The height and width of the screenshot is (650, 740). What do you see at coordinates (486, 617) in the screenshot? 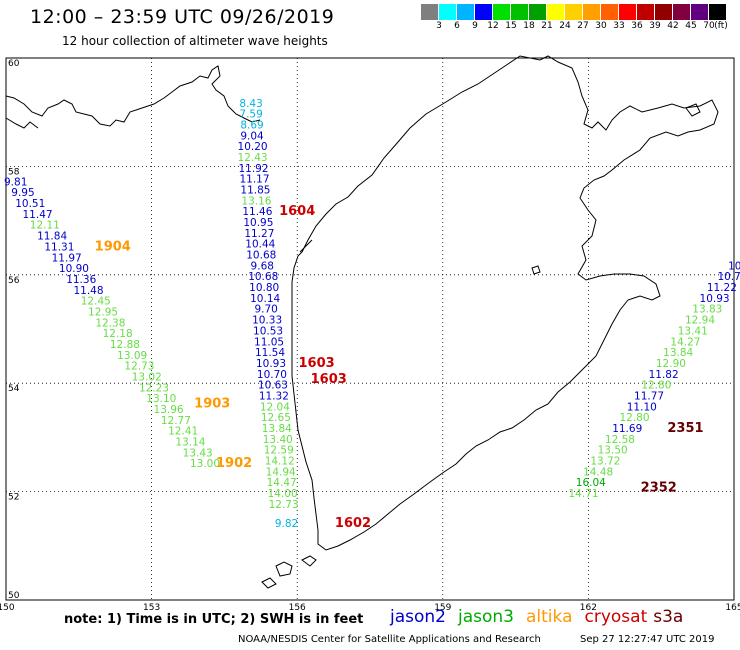
I see `legend-jason3: jason3` at bounding box center [486, 617].